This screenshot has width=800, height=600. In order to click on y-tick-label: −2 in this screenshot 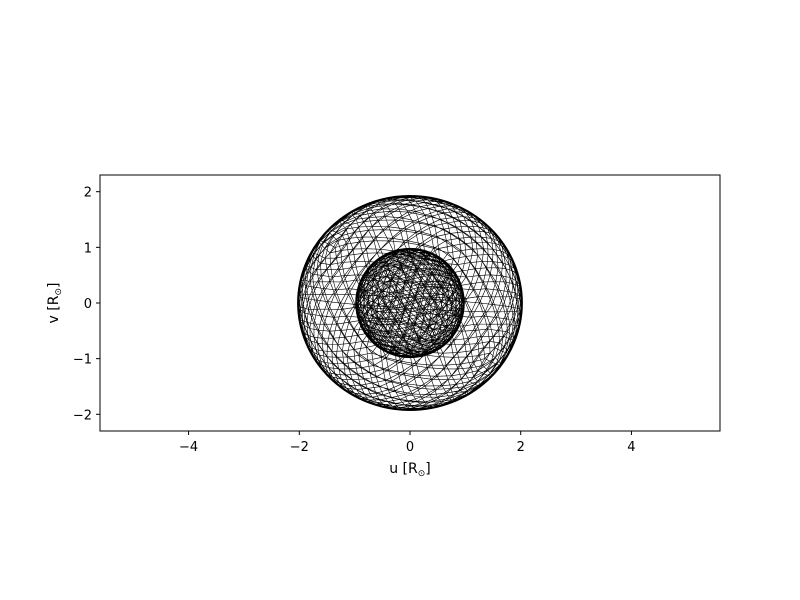, I will do `click(82, 415)`.